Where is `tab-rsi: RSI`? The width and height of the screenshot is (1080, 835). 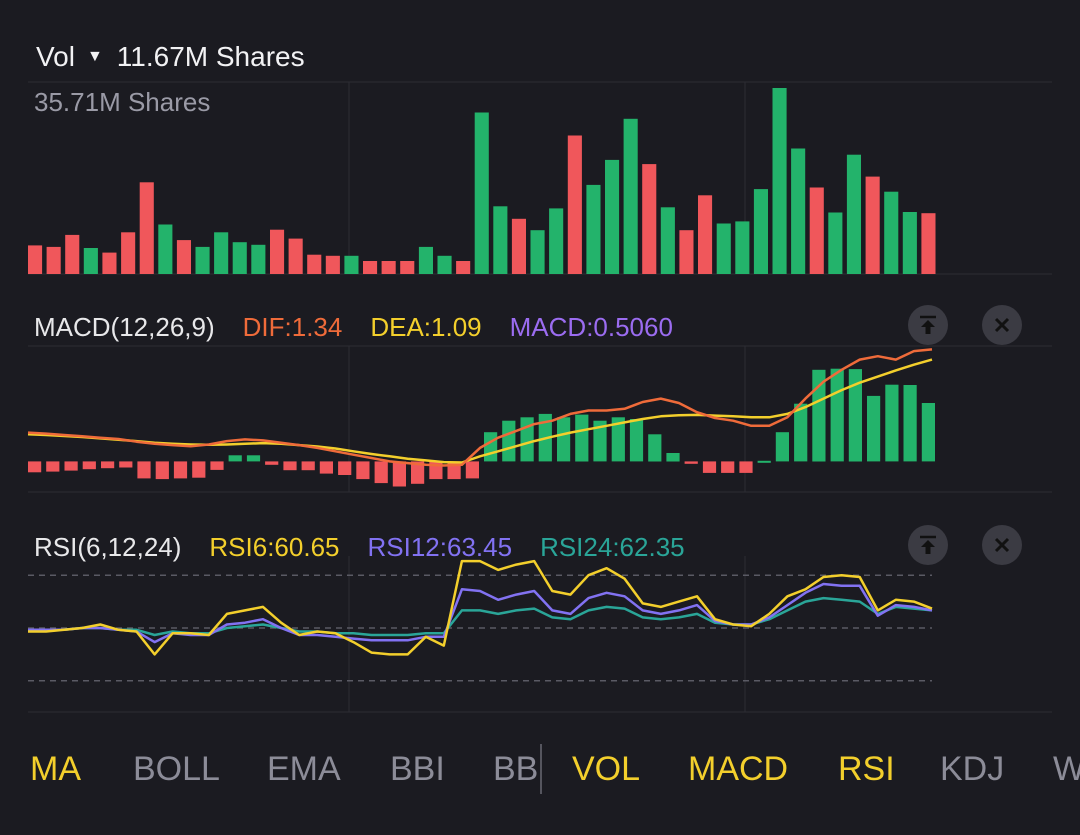
tab-rsi: RSI is located at coordinates (866, 769).